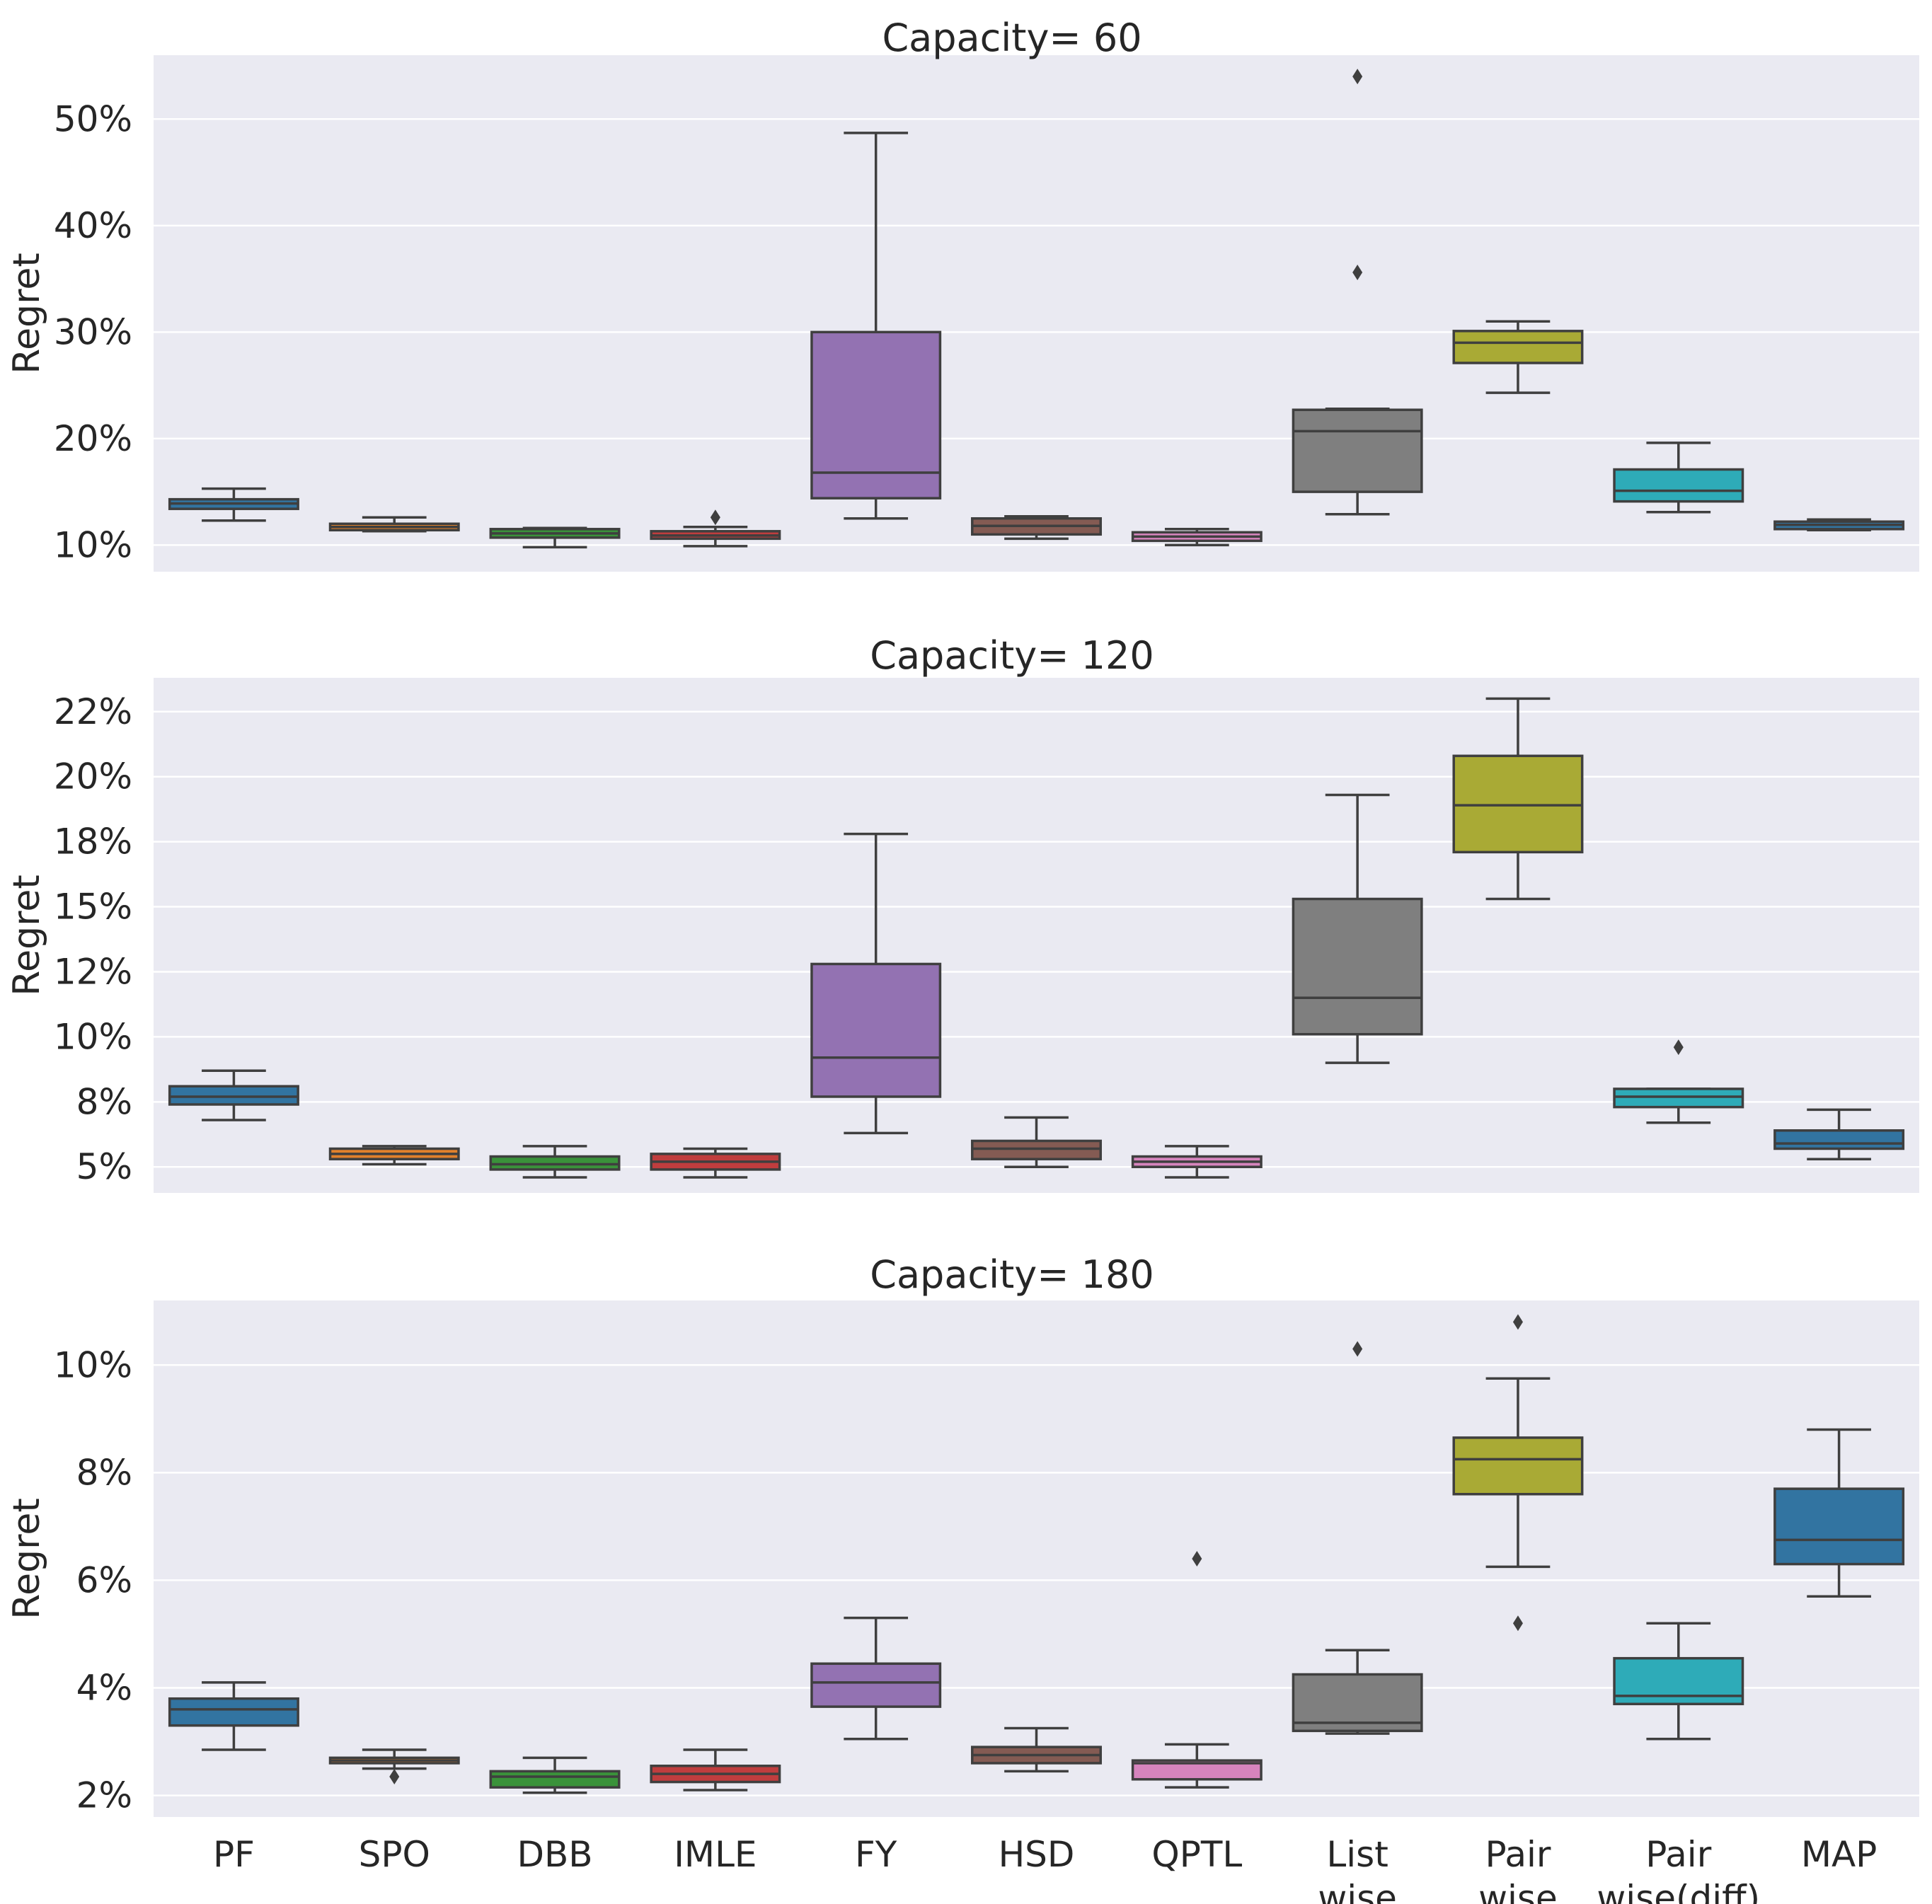 This screenshot has height=1904, width=1932. I want to click on x-tick-label-line: IMLE, so click(716, 1854).